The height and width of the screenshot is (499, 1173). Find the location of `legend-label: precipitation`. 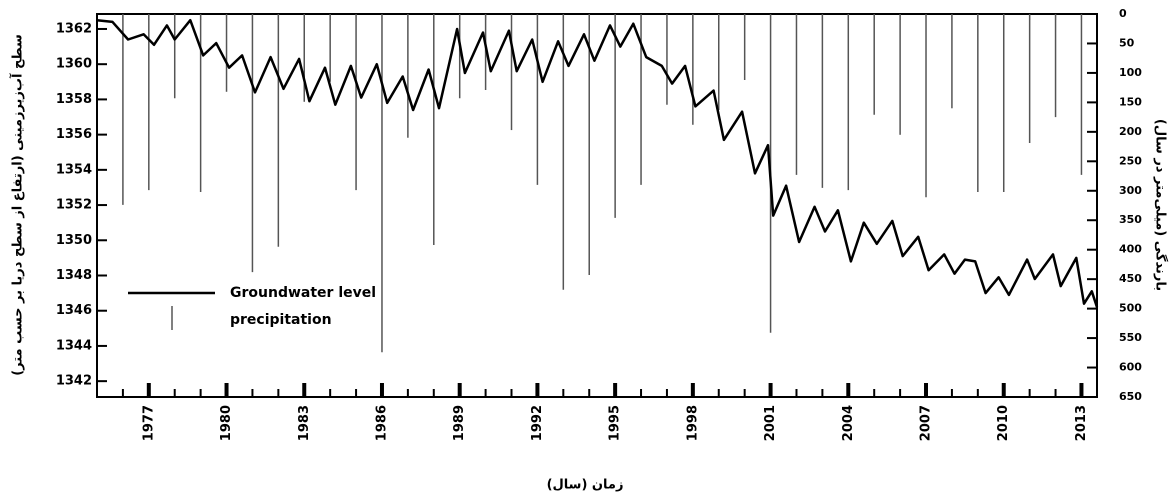

legend-label: precipitation is located at coordinates (281, 320).